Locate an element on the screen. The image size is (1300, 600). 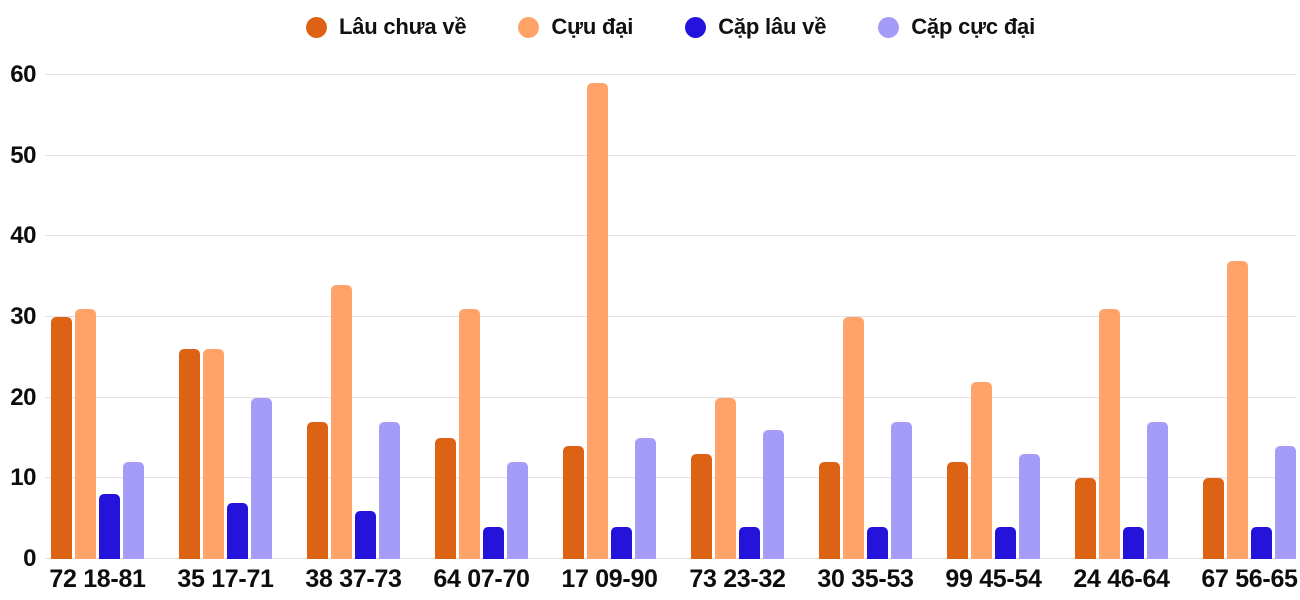
legend-label: Cặp cực đại is located at coordinates (973, 26).